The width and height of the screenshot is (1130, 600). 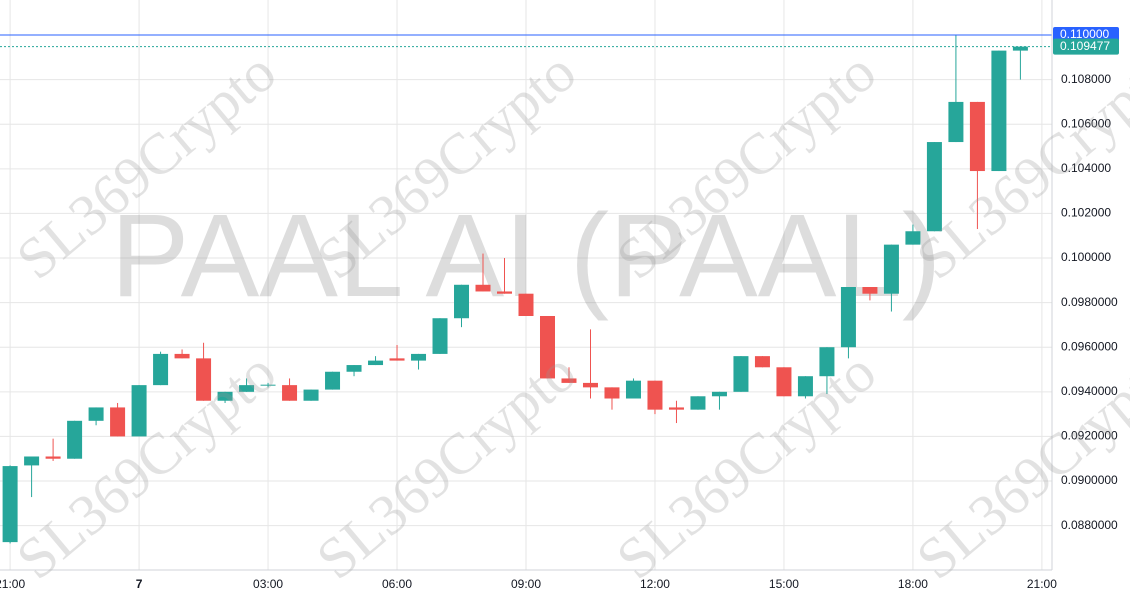 I want to click on x-tick-label: 12:00, so click(x=655, y=584).